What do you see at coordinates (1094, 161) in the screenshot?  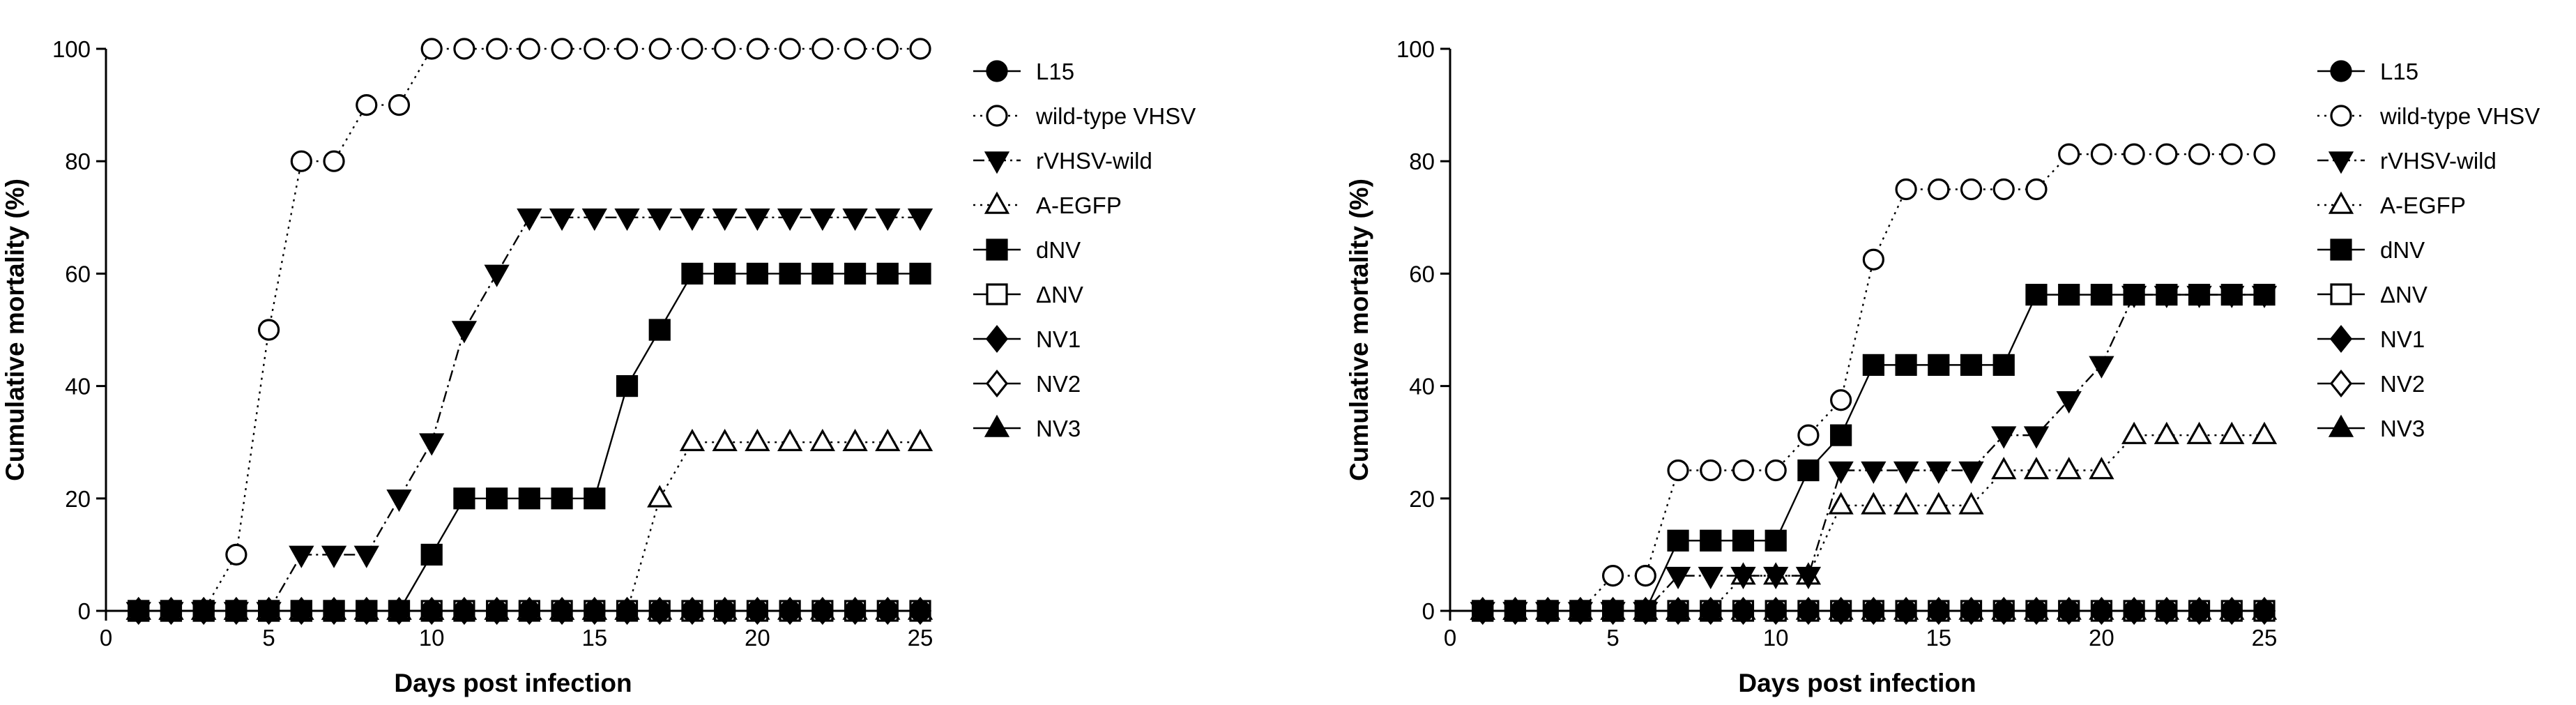 I see `legend-label: rVHSV-wild` at bounding box center [1094, 161].